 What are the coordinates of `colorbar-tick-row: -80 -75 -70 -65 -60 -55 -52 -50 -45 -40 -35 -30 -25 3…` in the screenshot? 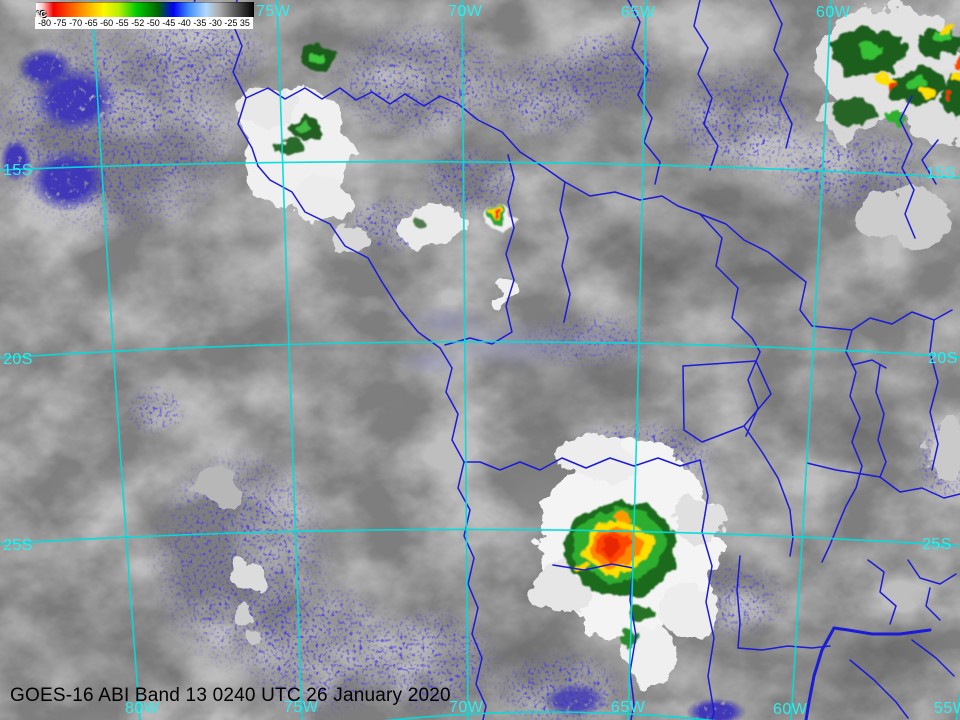 It's located at (144, 23).